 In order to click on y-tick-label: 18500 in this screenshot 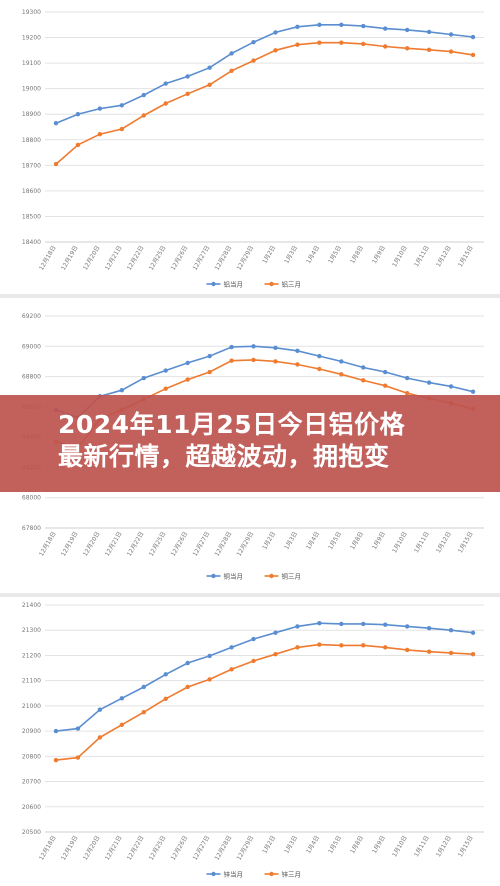, I will do `click(31, 216)`.